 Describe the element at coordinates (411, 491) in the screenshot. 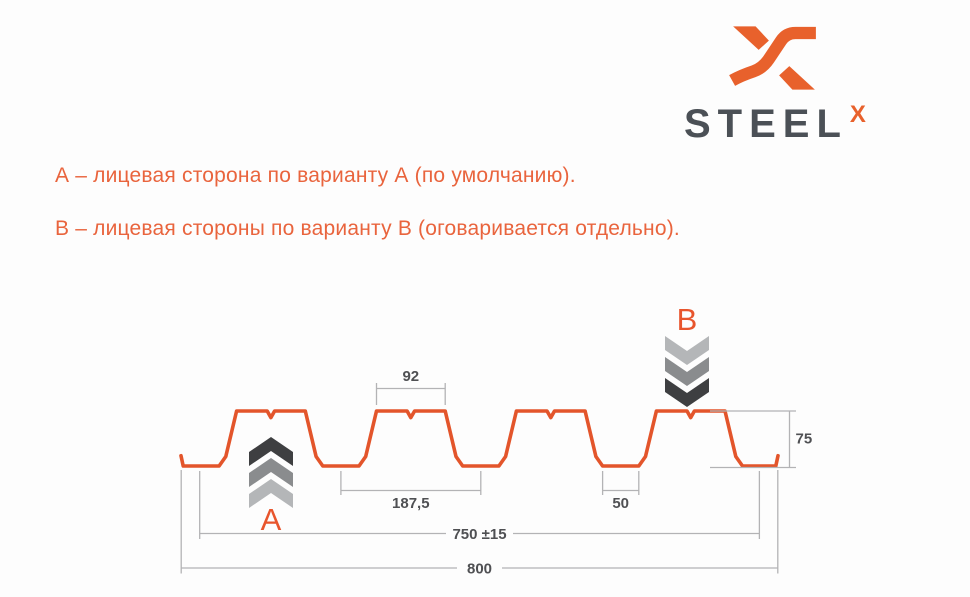

I see `dimension-pitch: 187,5` at that location.